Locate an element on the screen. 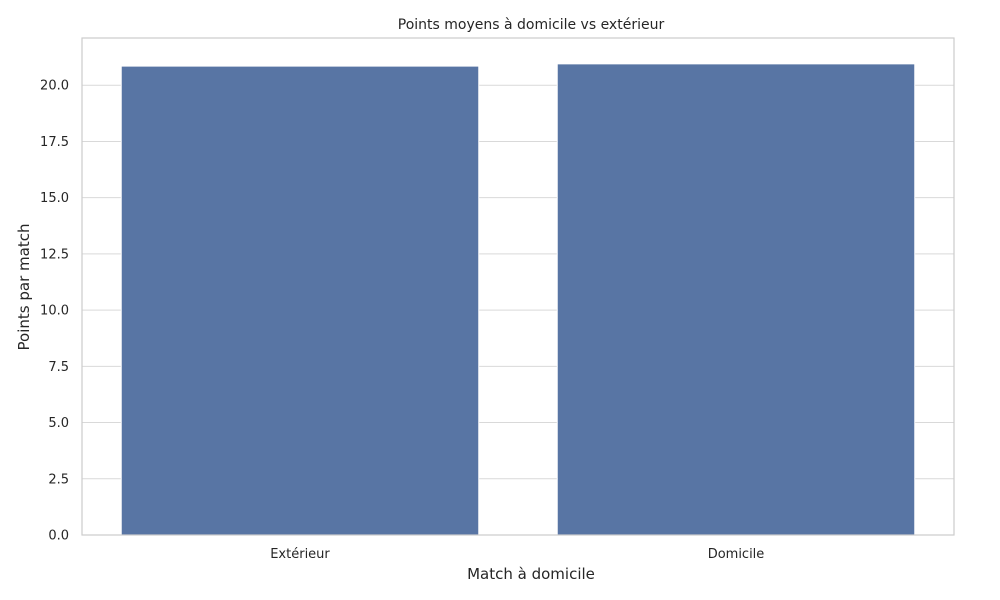 The height and width of the screenshot is (600, 1000). x-tick-label: Domicile is located at coordinates (736, 554).